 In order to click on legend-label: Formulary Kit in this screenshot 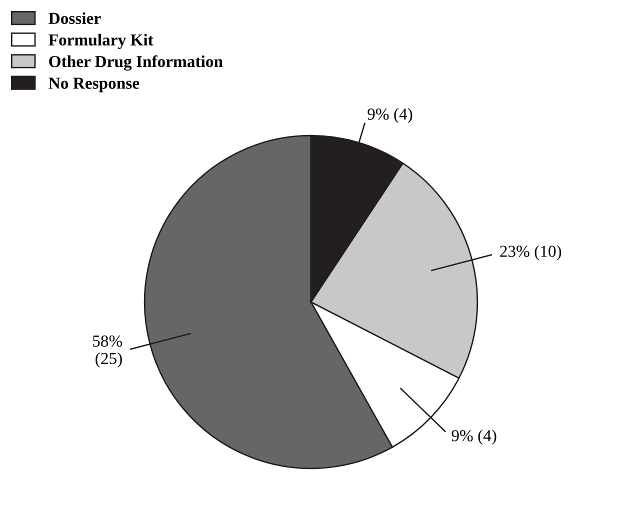, I will do `click(101, 41)`.